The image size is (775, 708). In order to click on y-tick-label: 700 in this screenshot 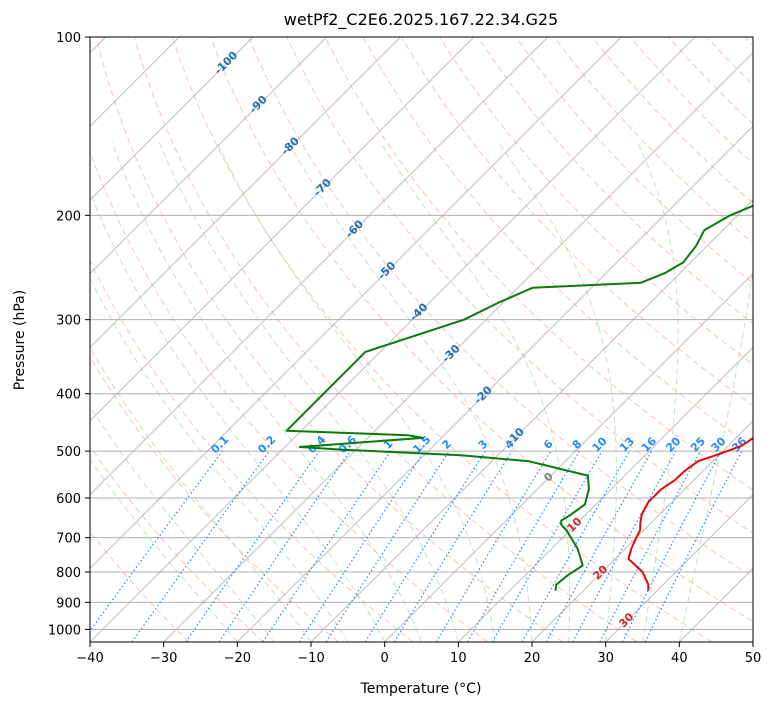, I will do `click(68, 539)`.